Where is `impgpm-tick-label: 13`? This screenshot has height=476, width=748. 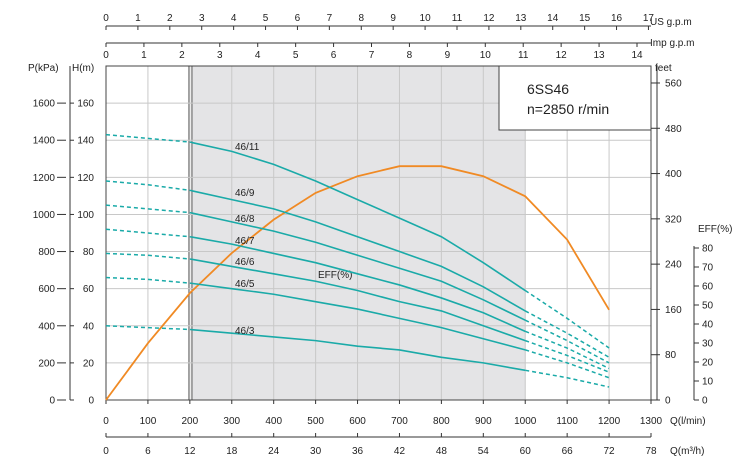
impgpm-tick-label: 13 is located at coordinates (600, 55).